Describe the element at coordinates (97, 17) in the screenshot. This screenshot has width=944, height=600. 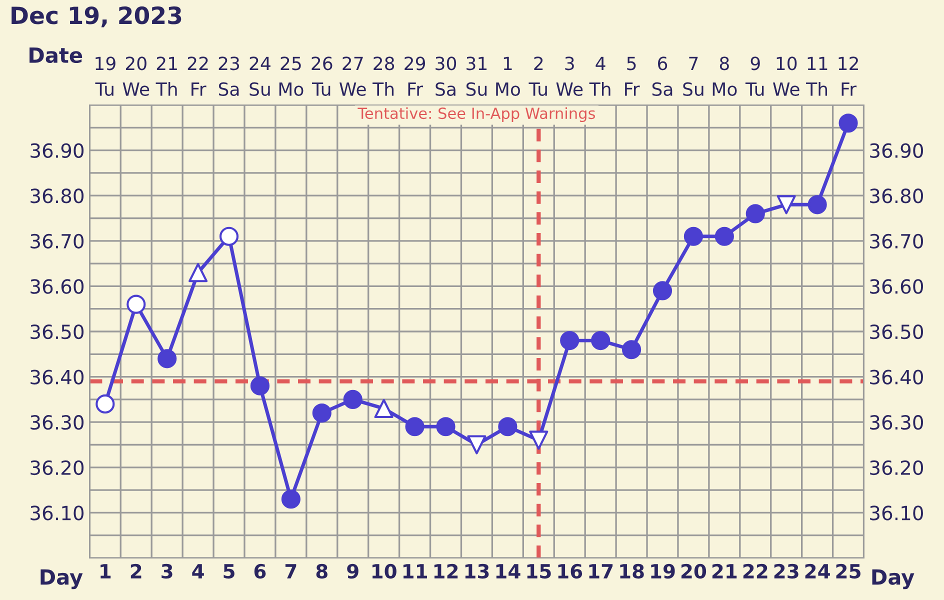
I see `chart-title: Dec 19, 2023` at that location.